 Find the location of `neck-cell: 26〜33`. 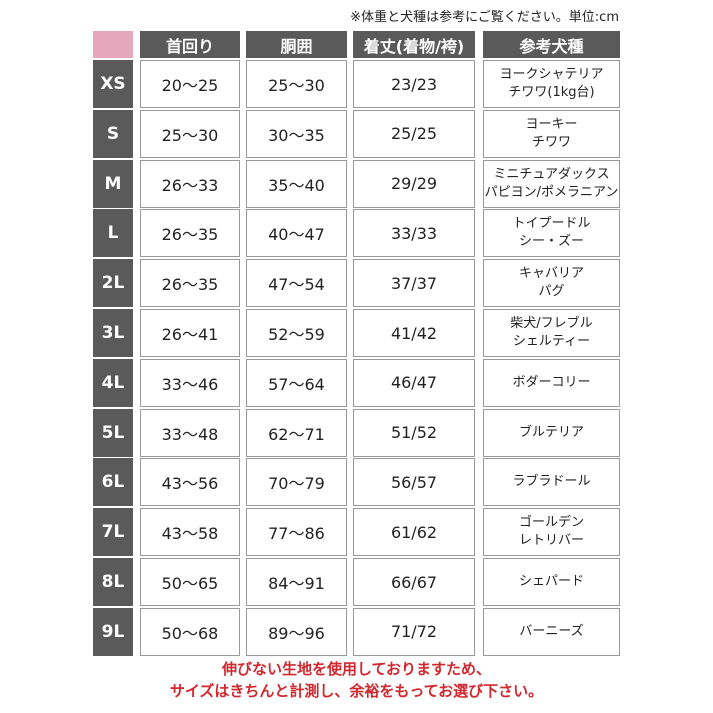

neck-cell: 26〜33 is located at coordinates (190, 183).